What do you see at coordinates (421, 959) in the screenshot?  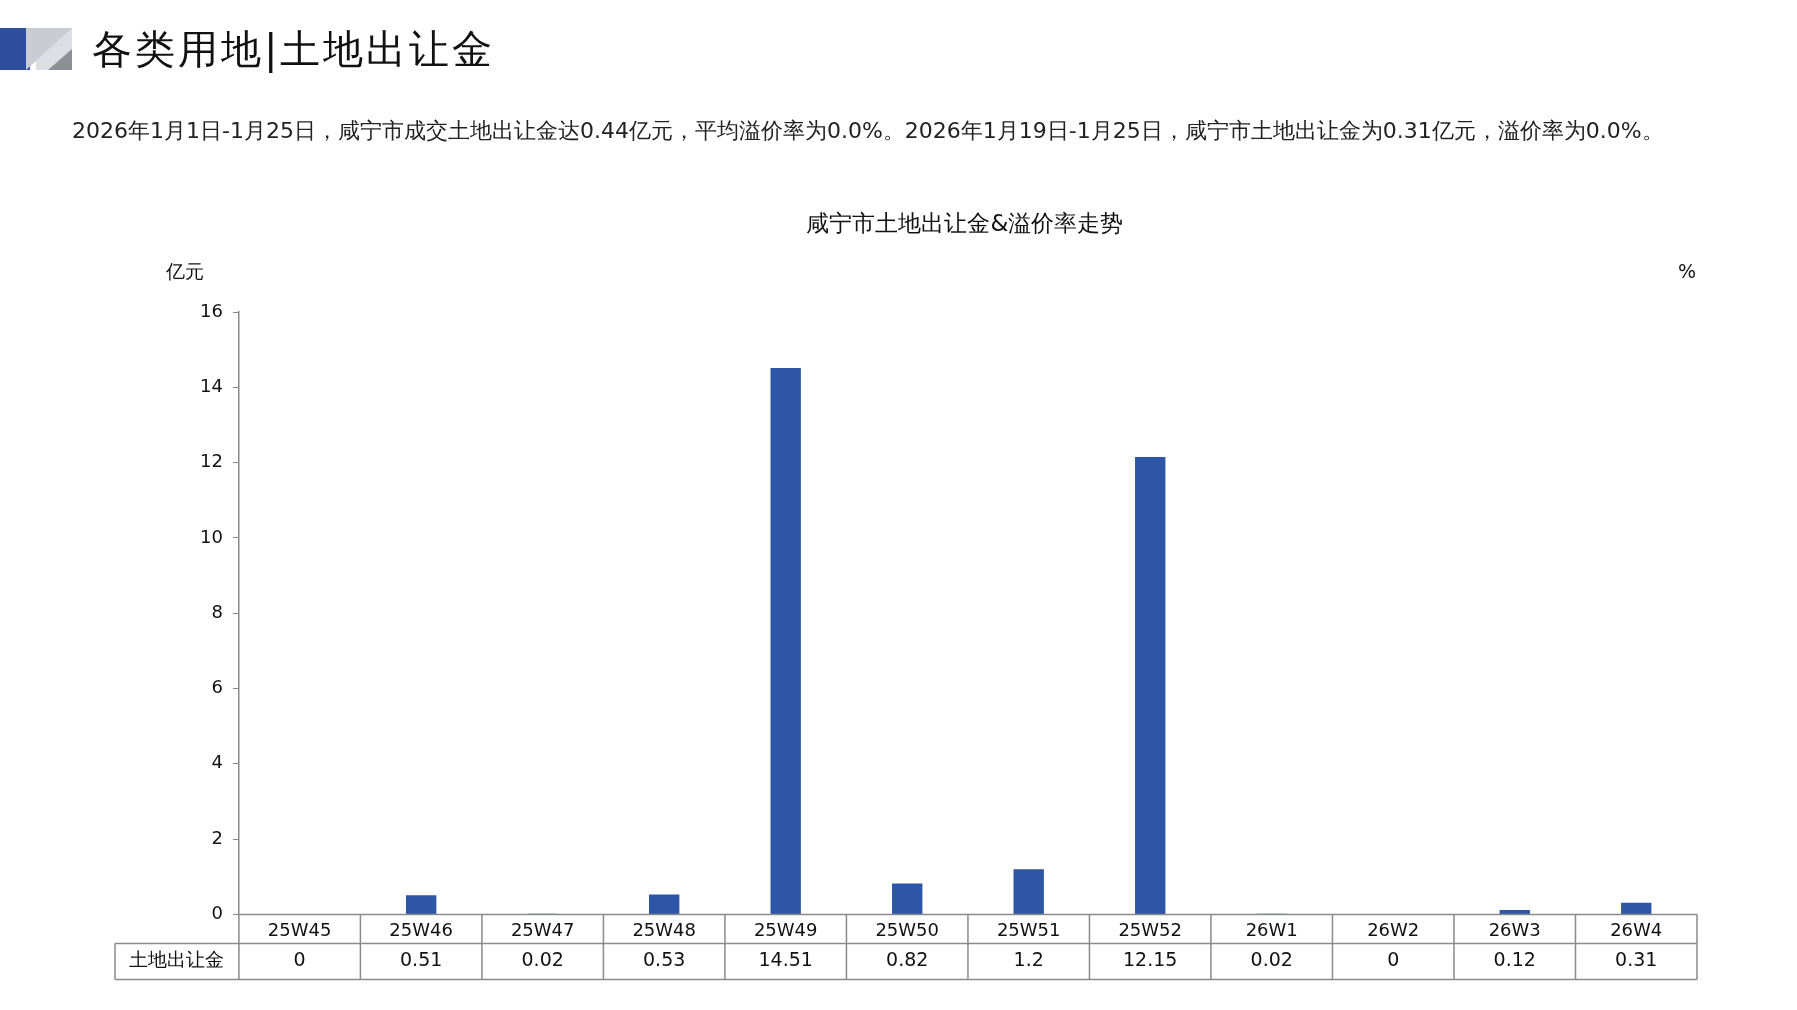 I see `data-label: 0.51` at bounding box center [421, 959].